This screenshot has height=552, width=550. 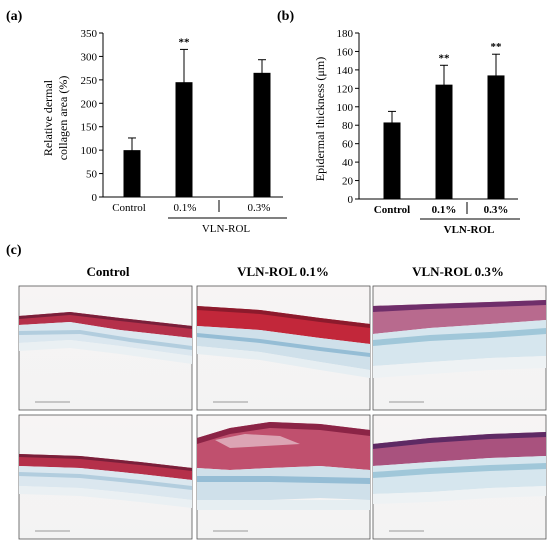 What do you see at coordinates (348, 126) in the screenshot?
I see `y-tick-label: 80` at bounding box center [348, 126].